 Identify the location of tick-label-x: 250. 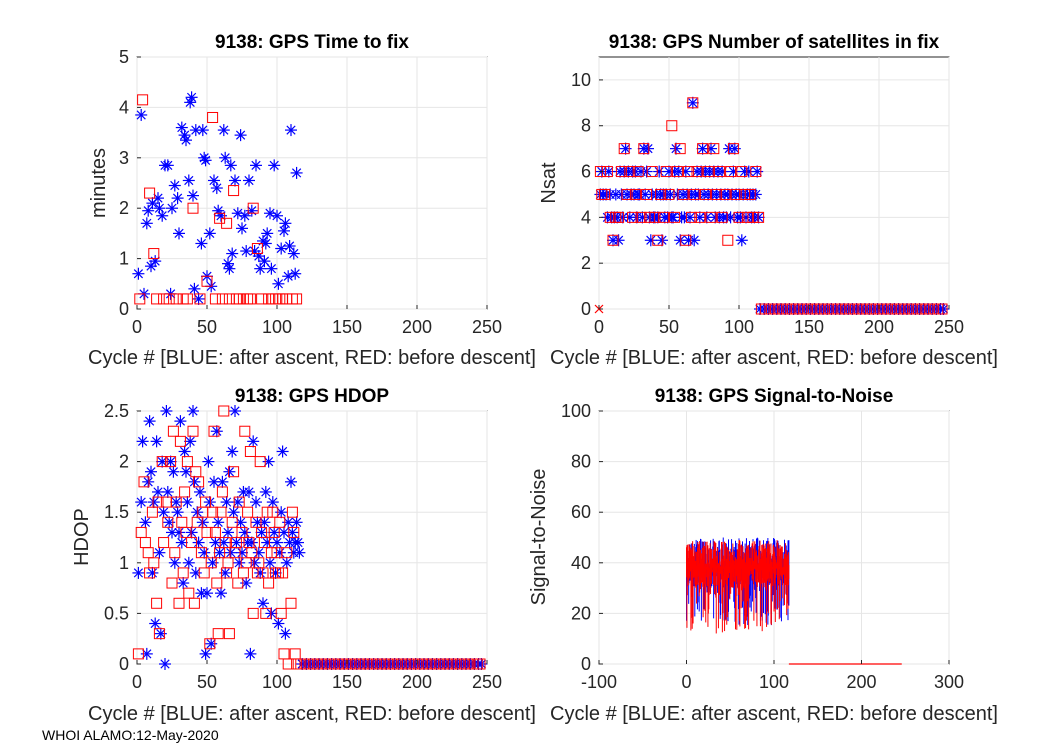
(949, 327).